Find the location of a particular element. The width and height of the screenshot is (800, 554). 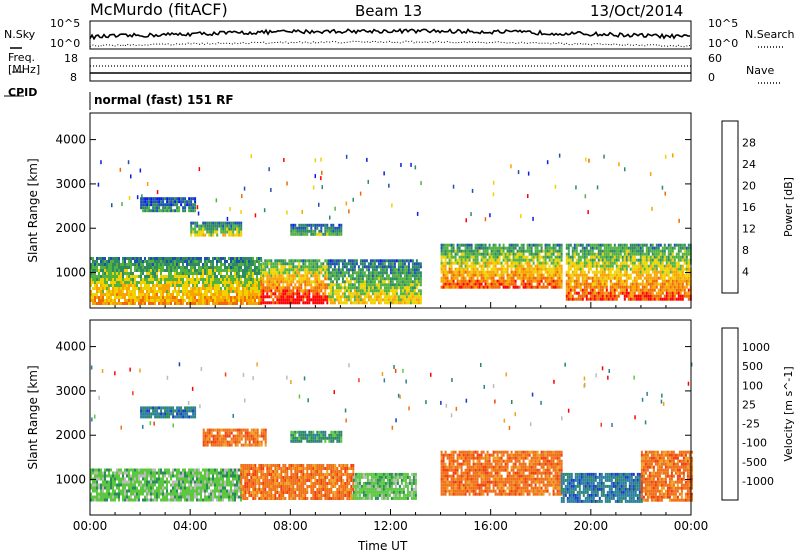

velocity-colorbar-tick: 25 is located at coordinates (749, 404).